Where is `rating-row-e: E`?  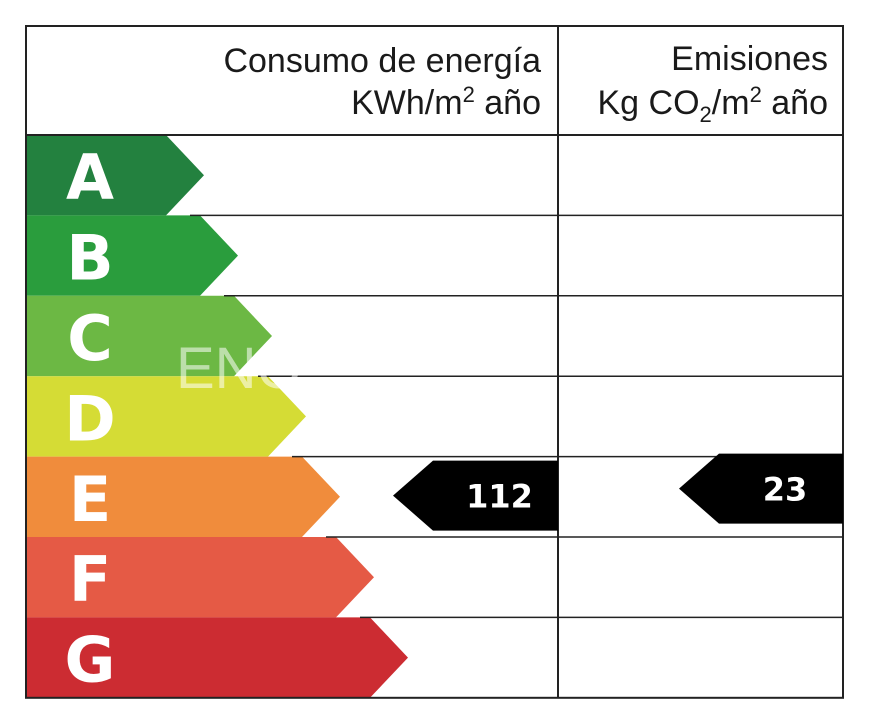 rating-row-e: E is located at coordinates (183, 496).